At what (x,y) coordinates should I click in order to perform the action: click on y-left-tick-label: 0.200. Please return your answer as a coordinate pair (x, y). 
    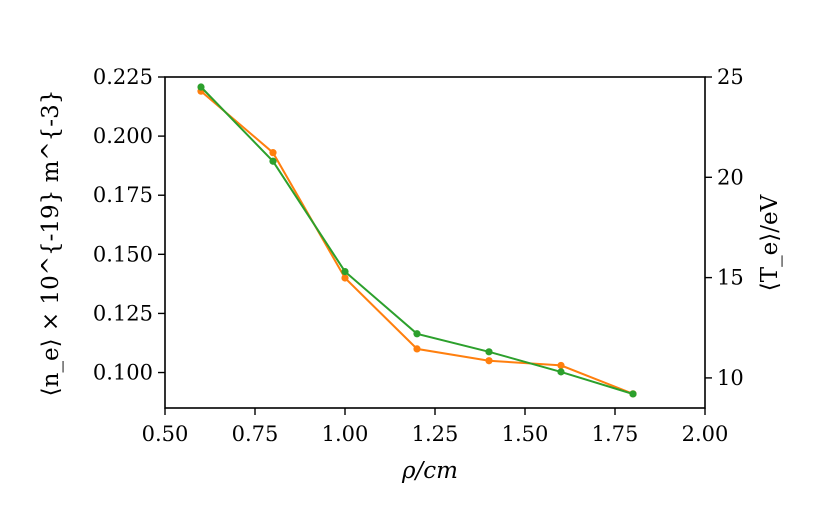
    Looking at the image, I should click on (123, 136).